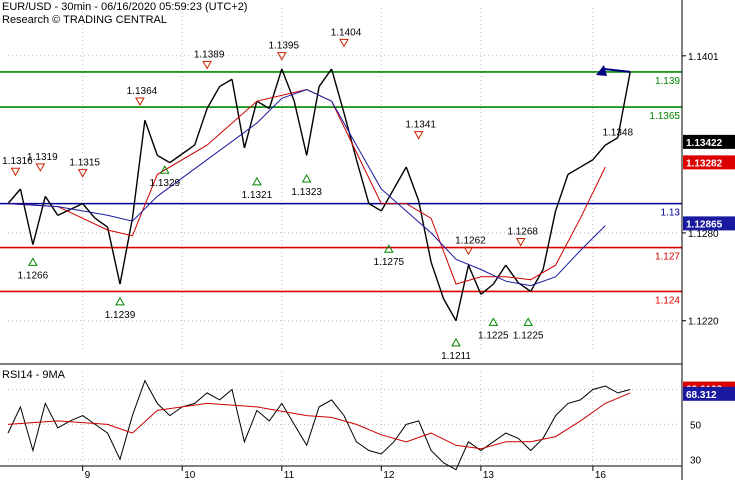  What do you see at coordinates (704, 143) in the screenshot?
I see `price-box-price: 1.13422` at bounding box center [704, 143].